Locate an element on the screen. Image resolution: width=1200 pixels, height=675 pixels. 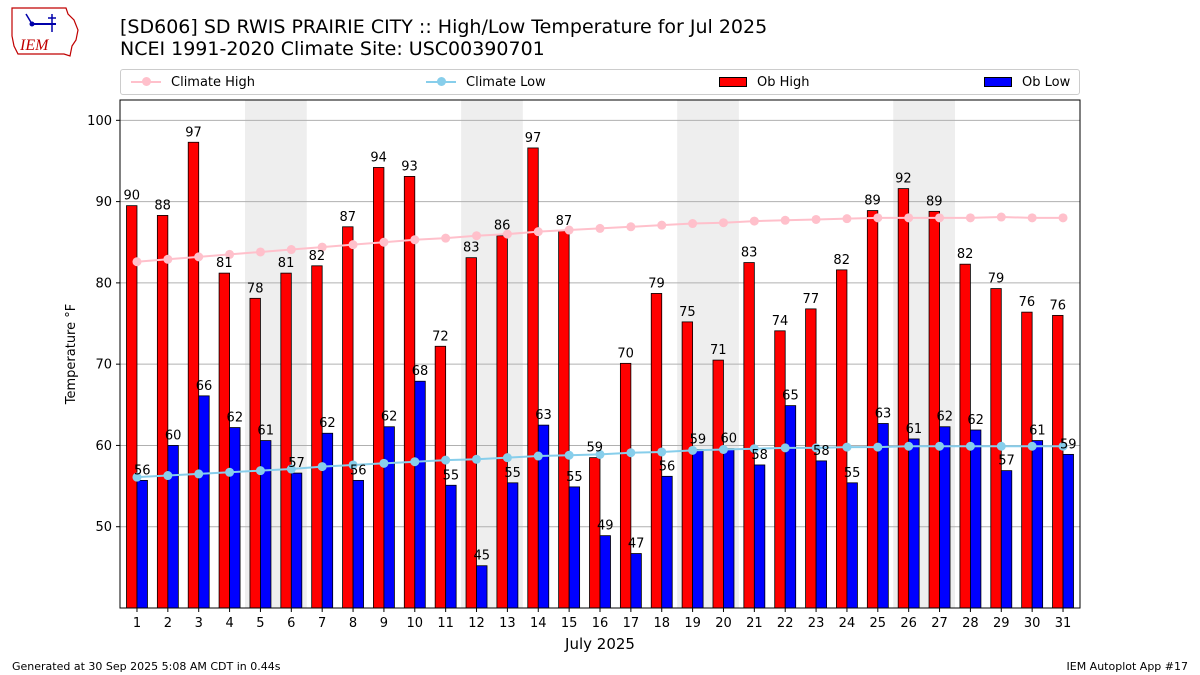
y-tick-label: 100 is located at coordinates (99, 121).